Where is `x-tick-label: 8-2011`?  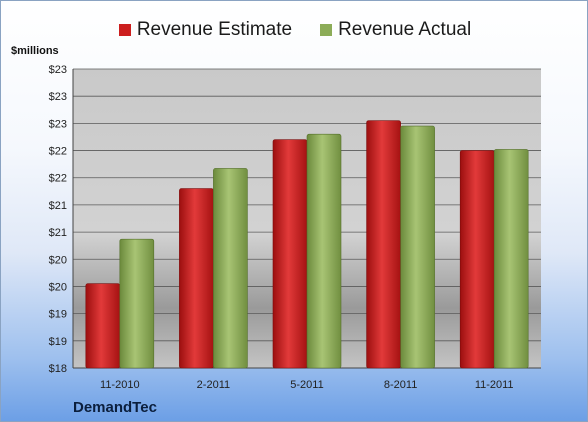
x-tick-label: 8-2011 is located at coordinates (400, 385).